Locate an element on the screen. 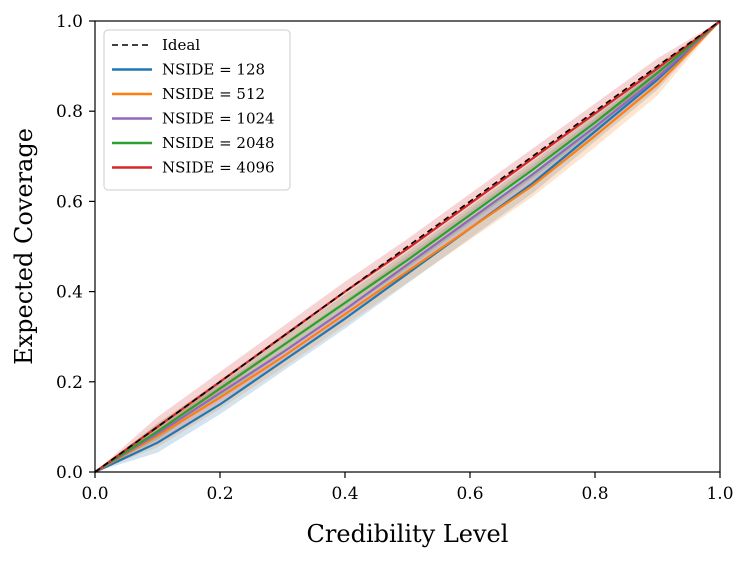 This screenshot has width=747, height=561. y-tick-label: 1.0 is located at coordinates (69, 22).